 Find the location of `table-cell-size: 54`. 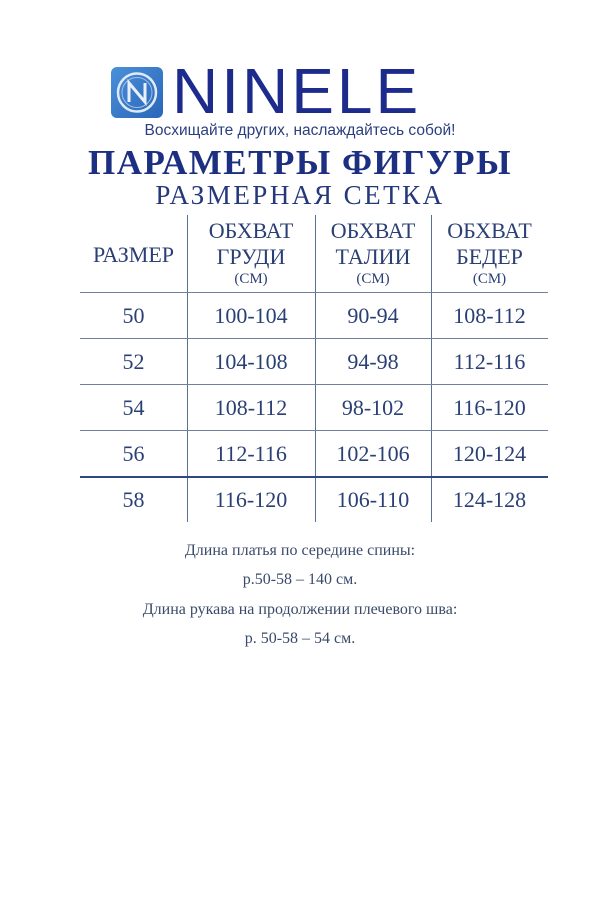

table-cell-size: 54 is located at coordinates (133, 407).